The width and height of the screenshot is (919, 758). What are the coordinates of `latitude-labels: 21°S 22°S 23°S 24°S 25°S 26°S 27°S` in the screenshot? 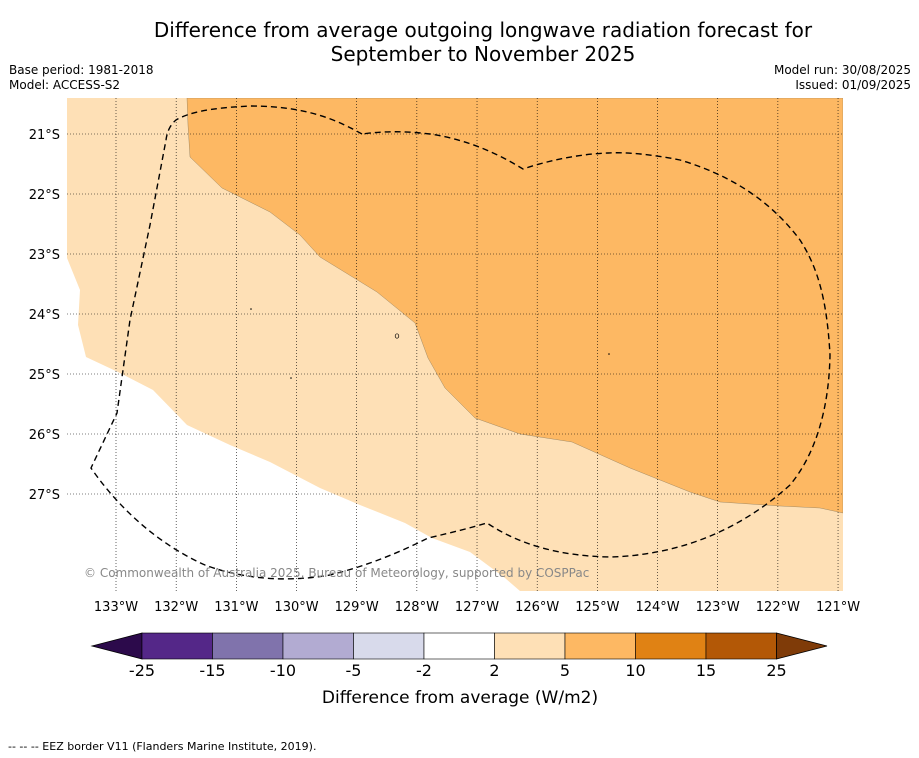 It's located at (44, 315).